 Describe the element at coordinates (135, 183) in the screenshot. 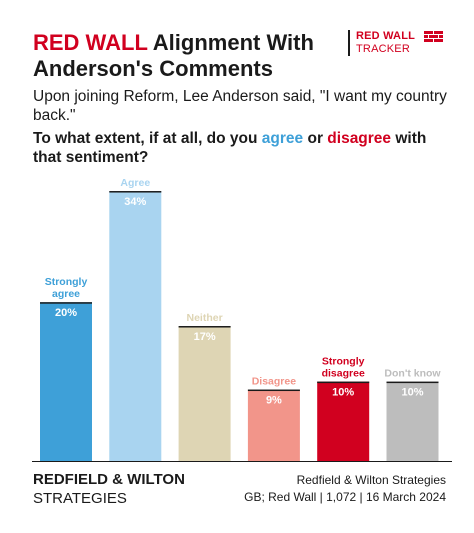

I see `category-label-1-0: Agree` at that location.